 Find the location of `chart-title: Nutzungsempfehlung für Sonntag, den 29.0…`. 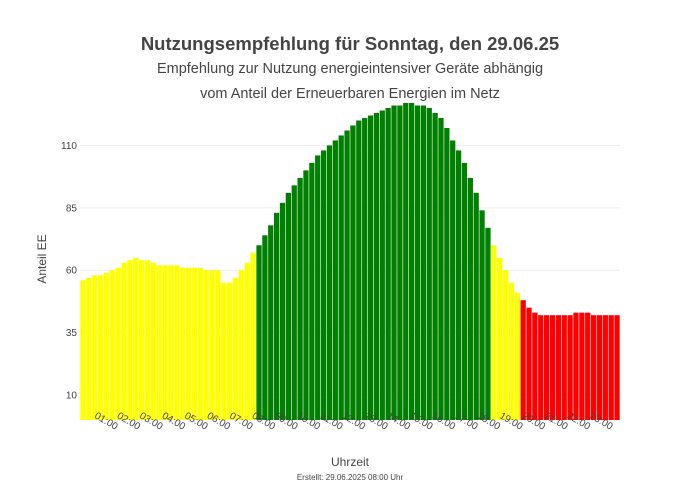

chart-title: Nutzungsempfehlung für Sonntag, den 29.0… is located at coordinates (350, 43).